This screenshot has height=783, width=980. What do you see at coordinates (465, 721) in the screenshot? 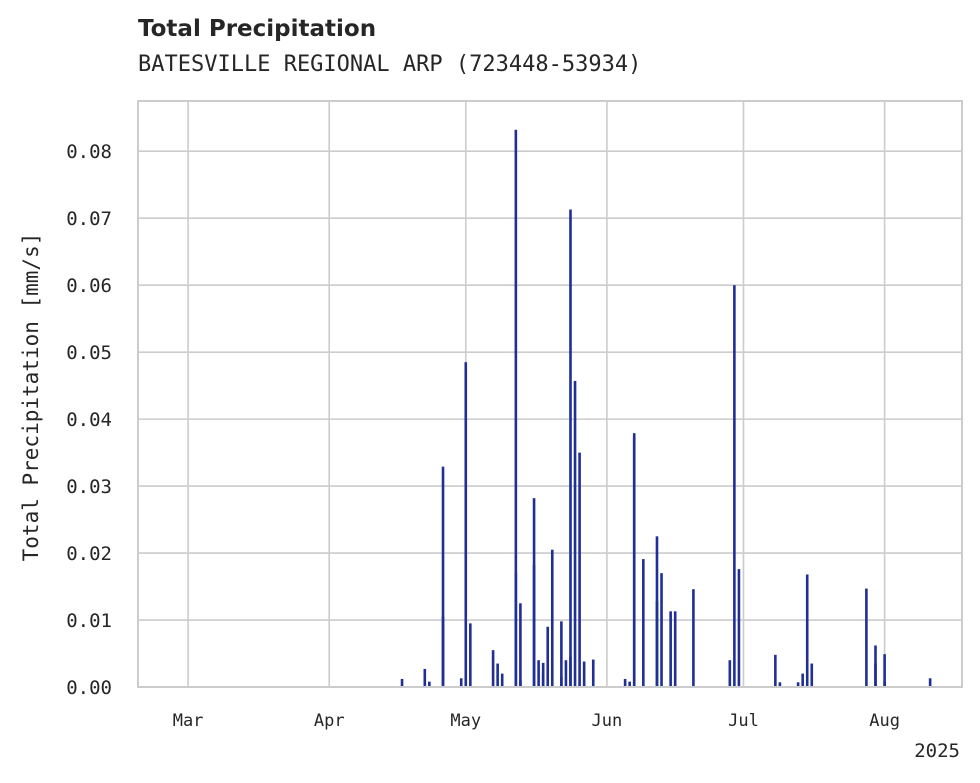
I see `x-tick-label: May` at bounding box center [465, 721].